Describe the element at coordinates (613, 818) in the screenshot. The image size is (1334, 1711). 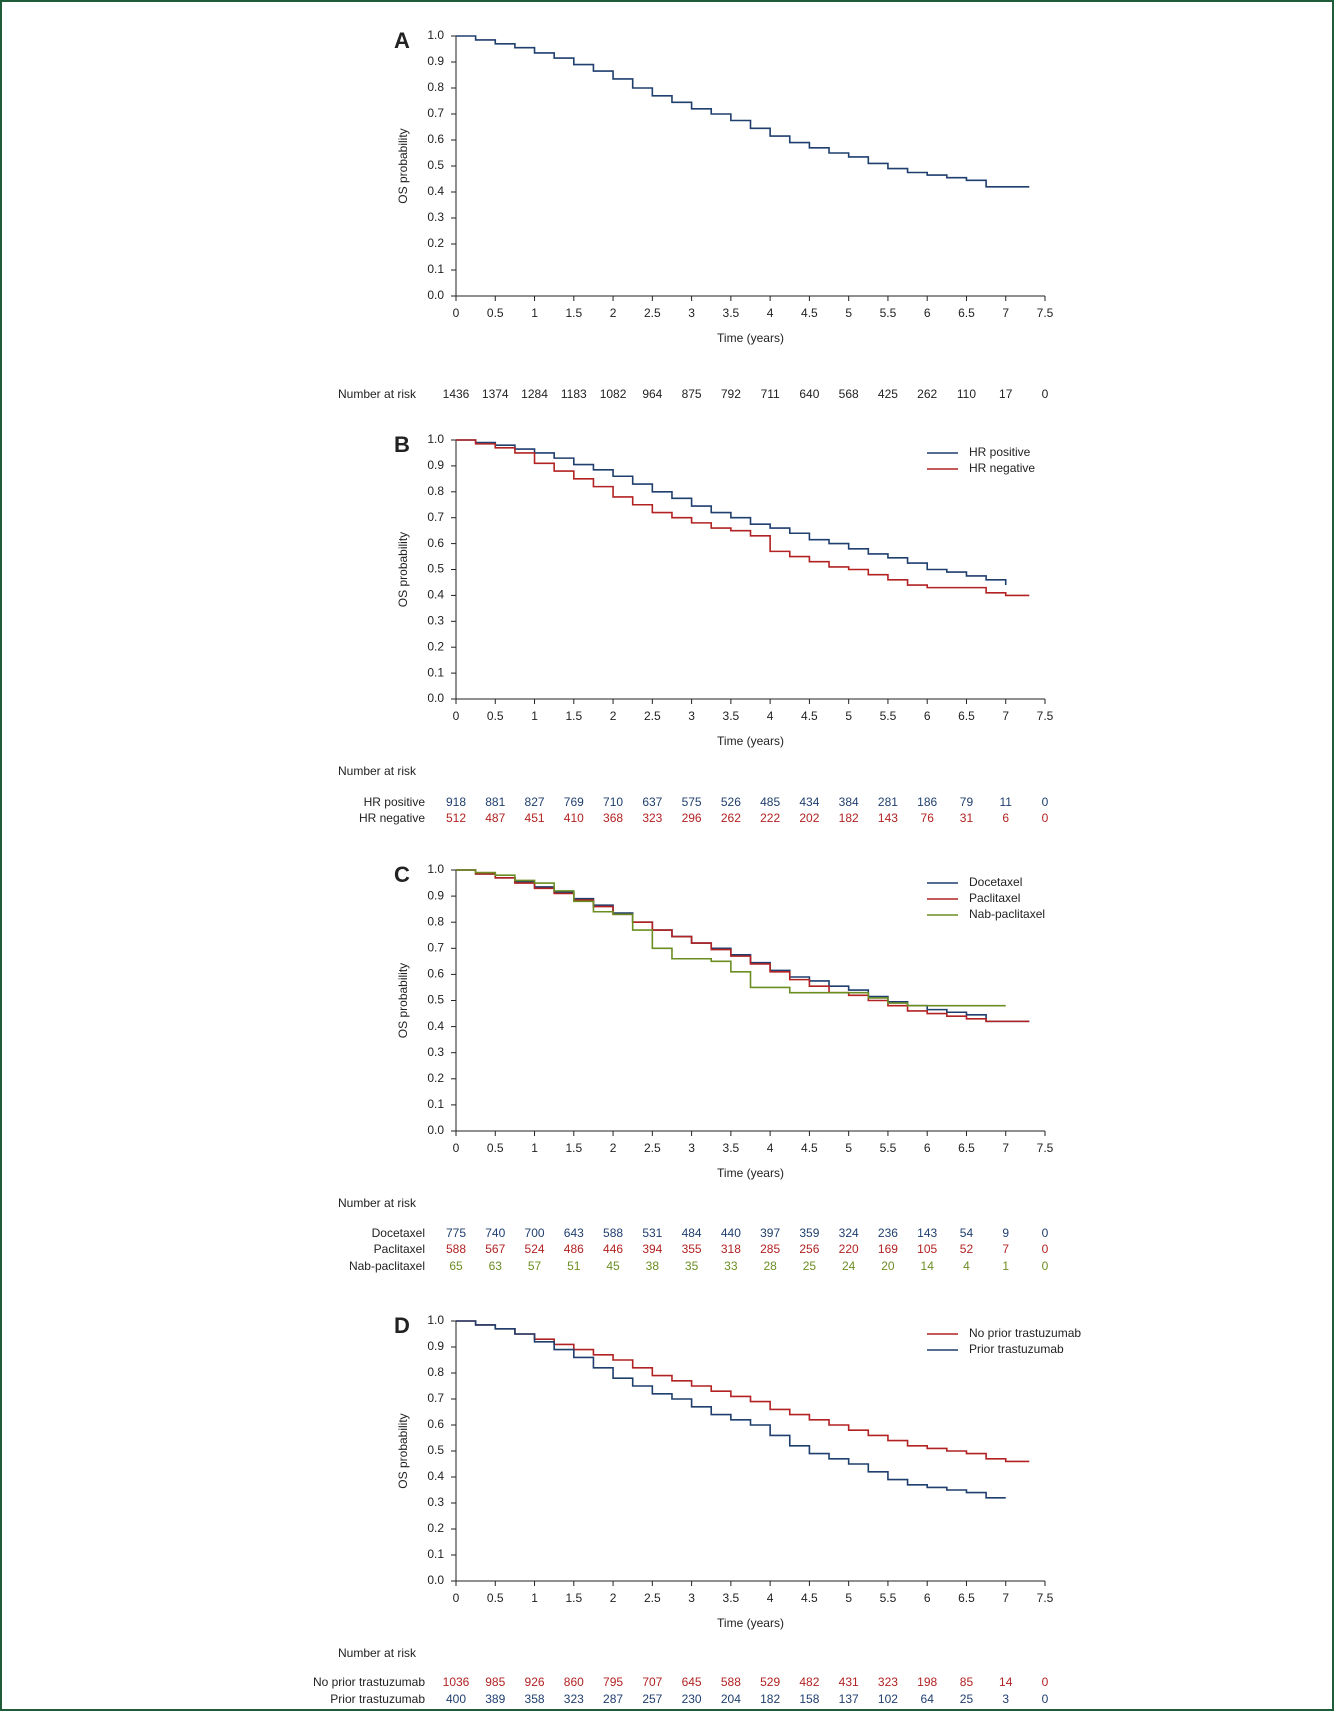
I see `risk-count: 368` at that location.